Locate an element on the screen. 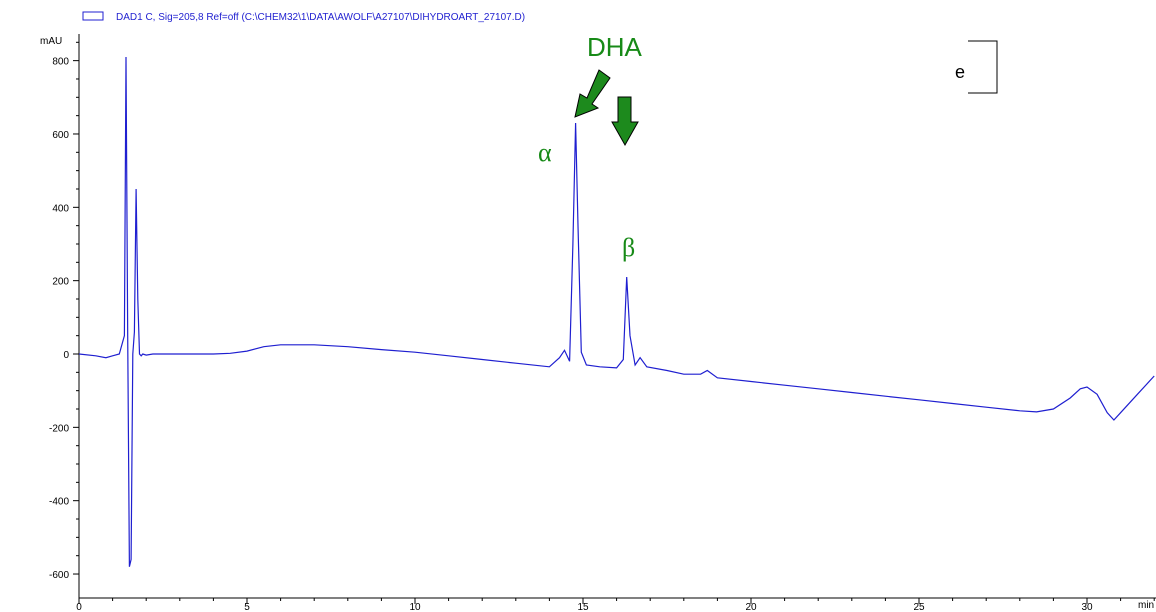 This screenshot has height=612, width=1156. y-tick-label: 200 is located at coordinates (60, 282).